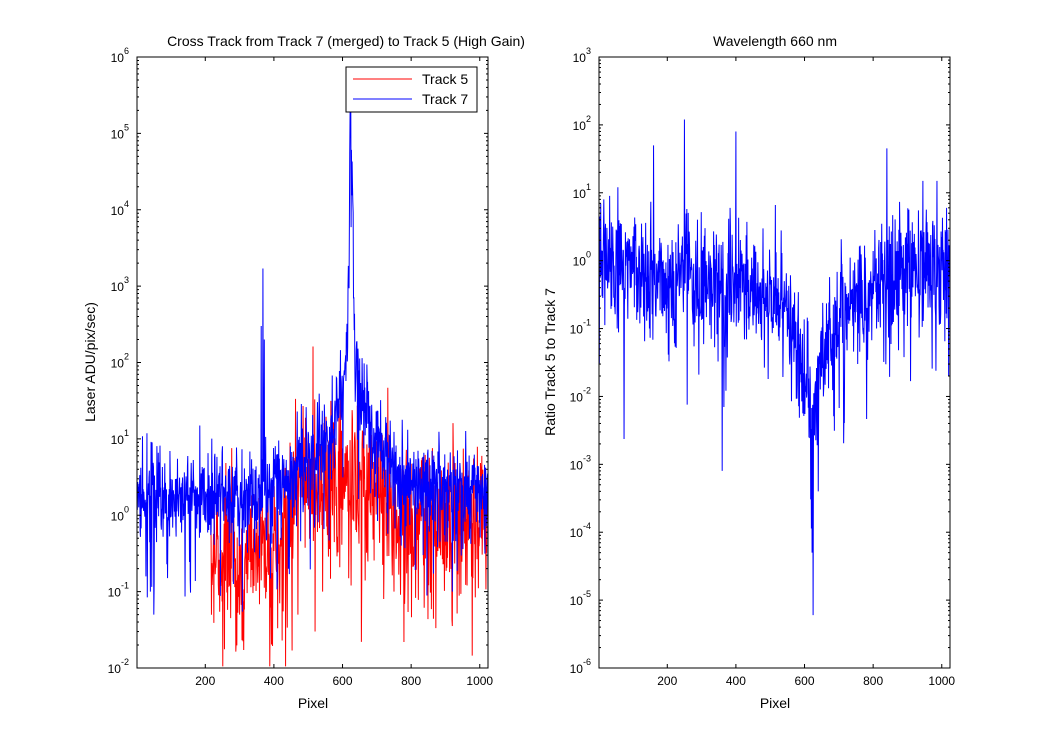  Describe the element at coordinates (445, 99) in the screenshot. I see `legend-label-track-7: Track 7` at that location.